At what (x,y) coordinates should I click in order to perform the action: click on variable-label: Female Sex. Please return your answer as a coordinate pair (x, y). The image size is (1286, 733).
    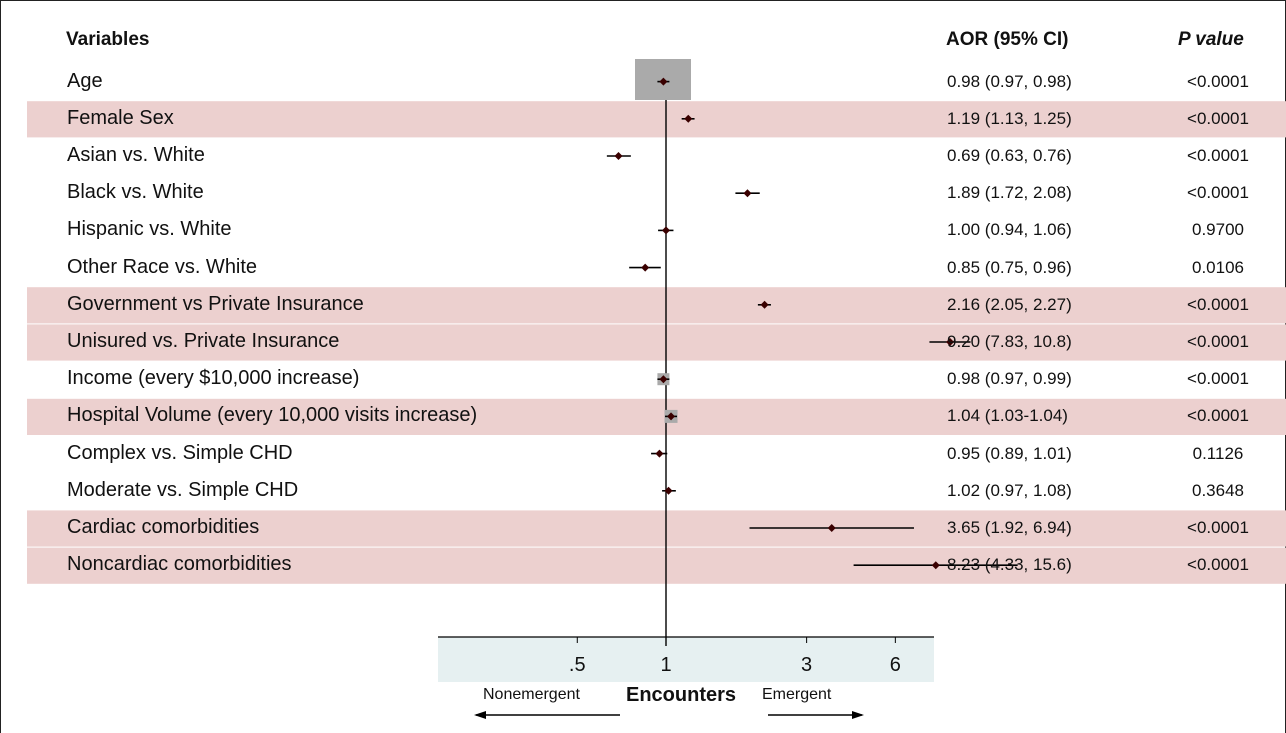
    Looking at the image, I should click on (120, 117).